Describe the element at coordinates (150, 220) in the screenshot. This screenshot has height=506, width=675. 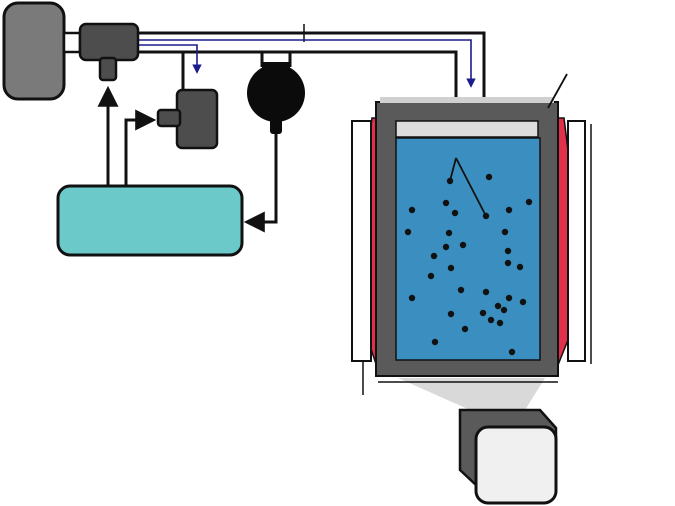
I see `reservoir` at that location.